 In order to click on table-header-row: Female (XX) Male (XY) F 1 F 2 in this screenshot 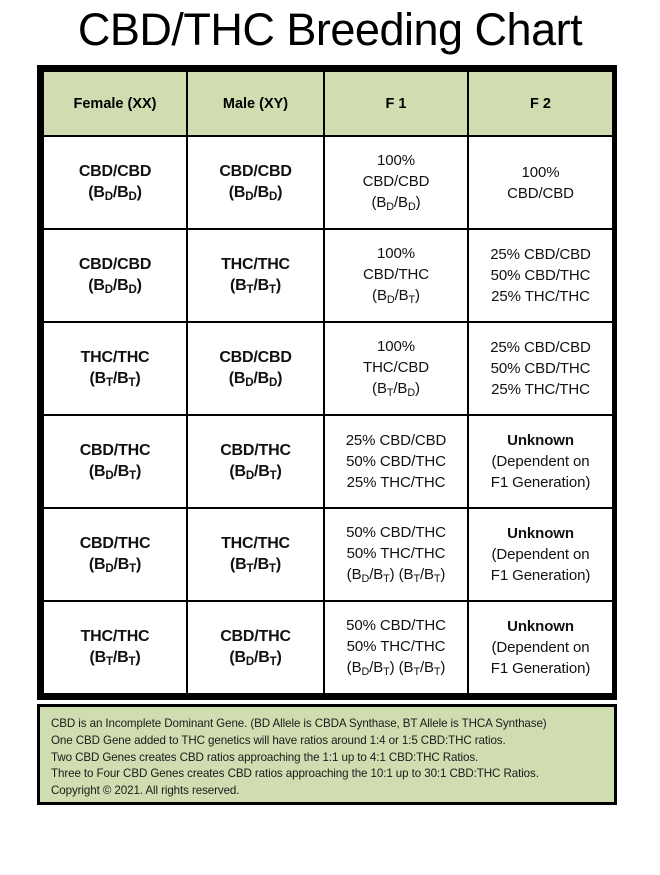, I will do `click(328, 103)`.